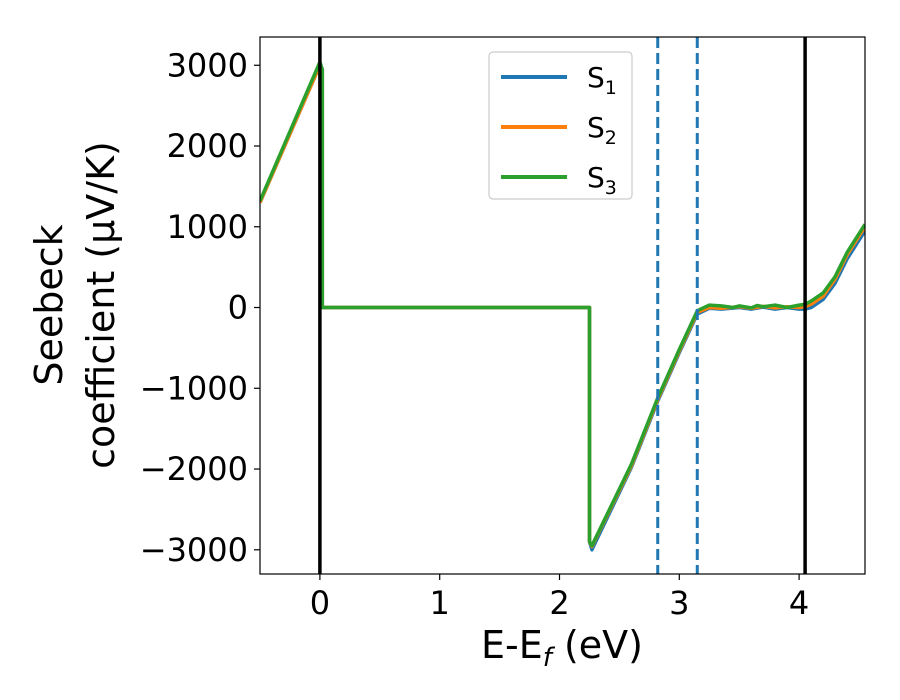  What do you see at coordinates (440, 603) in the screenshot?
I see `x-tick-label: 1` at bounding box center [440, 603].